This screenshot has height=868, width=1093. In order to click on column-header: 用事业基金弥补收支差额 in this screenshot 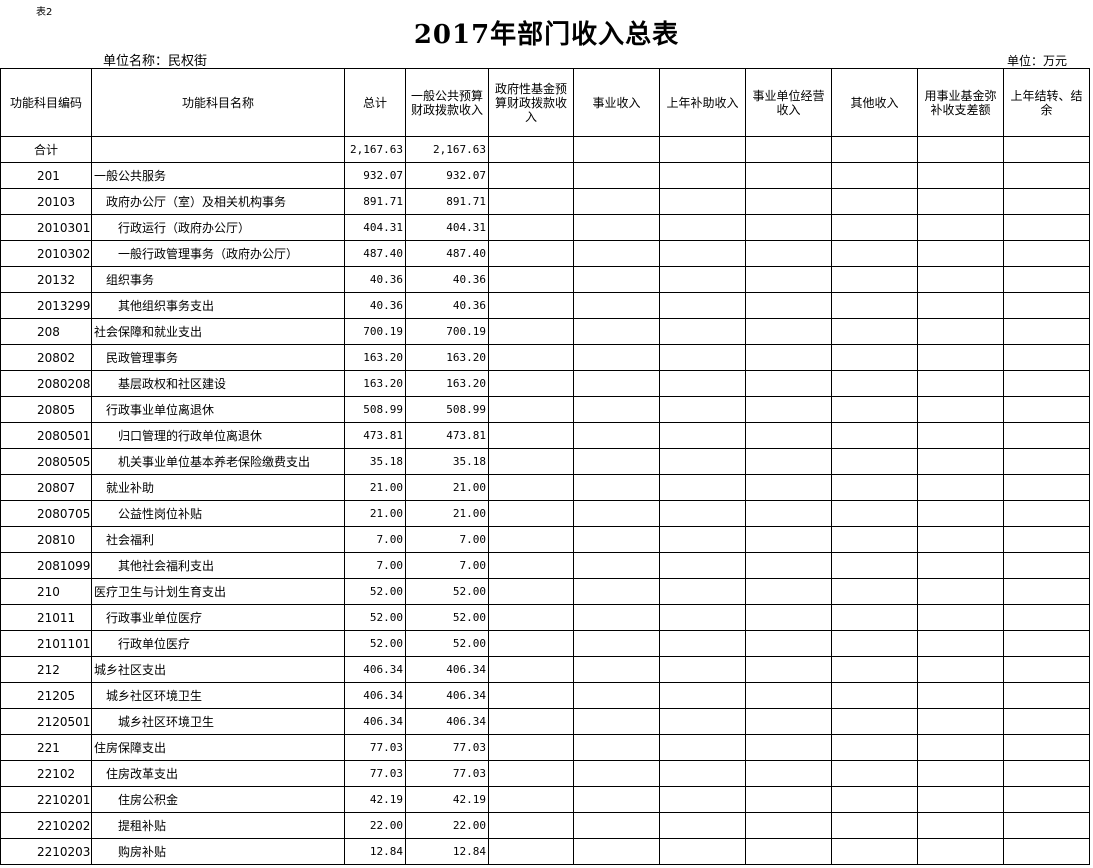, I will do `click(960, 102)`.